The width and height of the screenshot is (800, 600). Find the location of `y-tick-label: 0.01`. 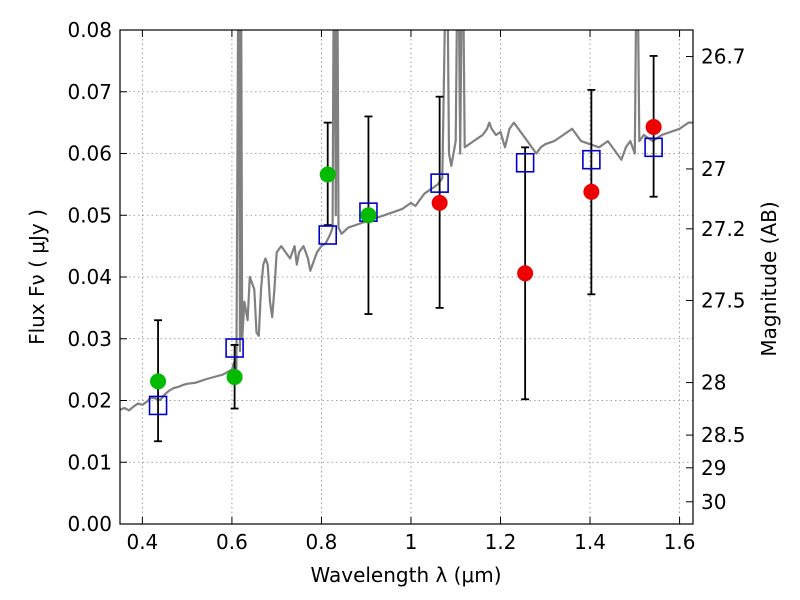

y-tick-label: 0.01 is located at coordinates (89, 462).